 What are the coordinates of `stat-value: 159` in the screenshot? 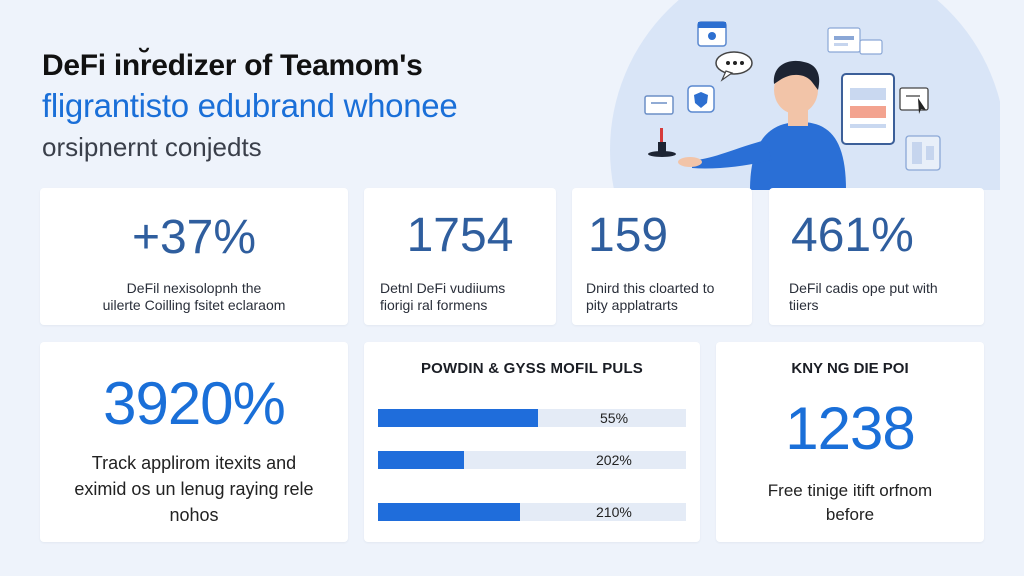 It's located at (628, 235).